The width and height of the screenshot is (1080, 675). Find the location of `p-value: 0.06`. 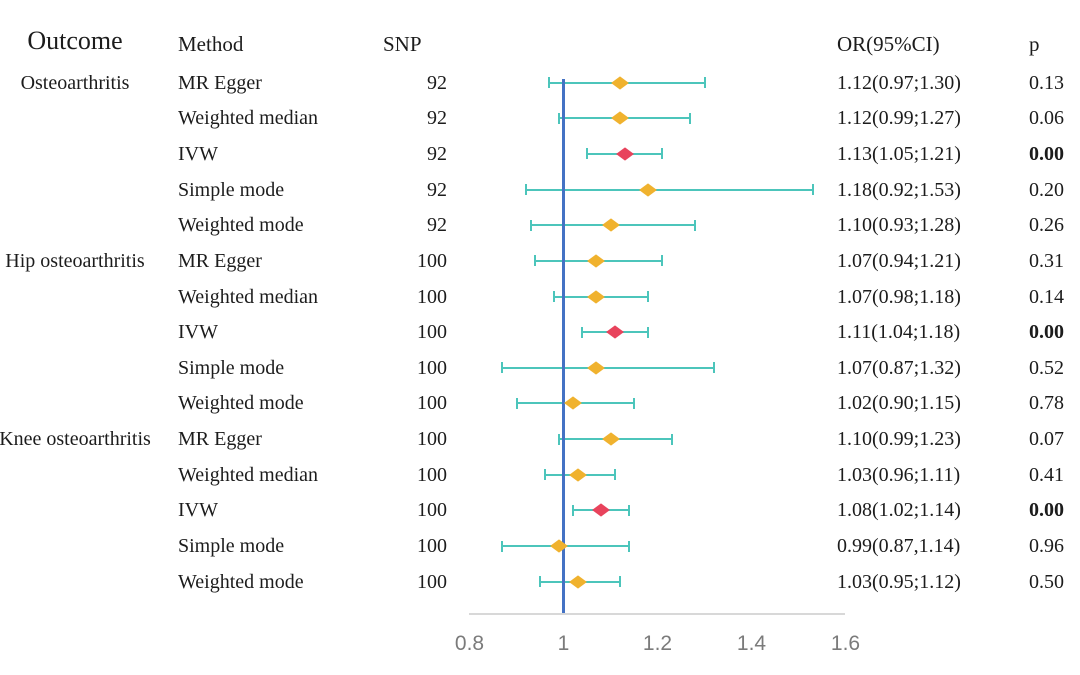

p-value: 0.06 is located at coordinates (1046, 118).